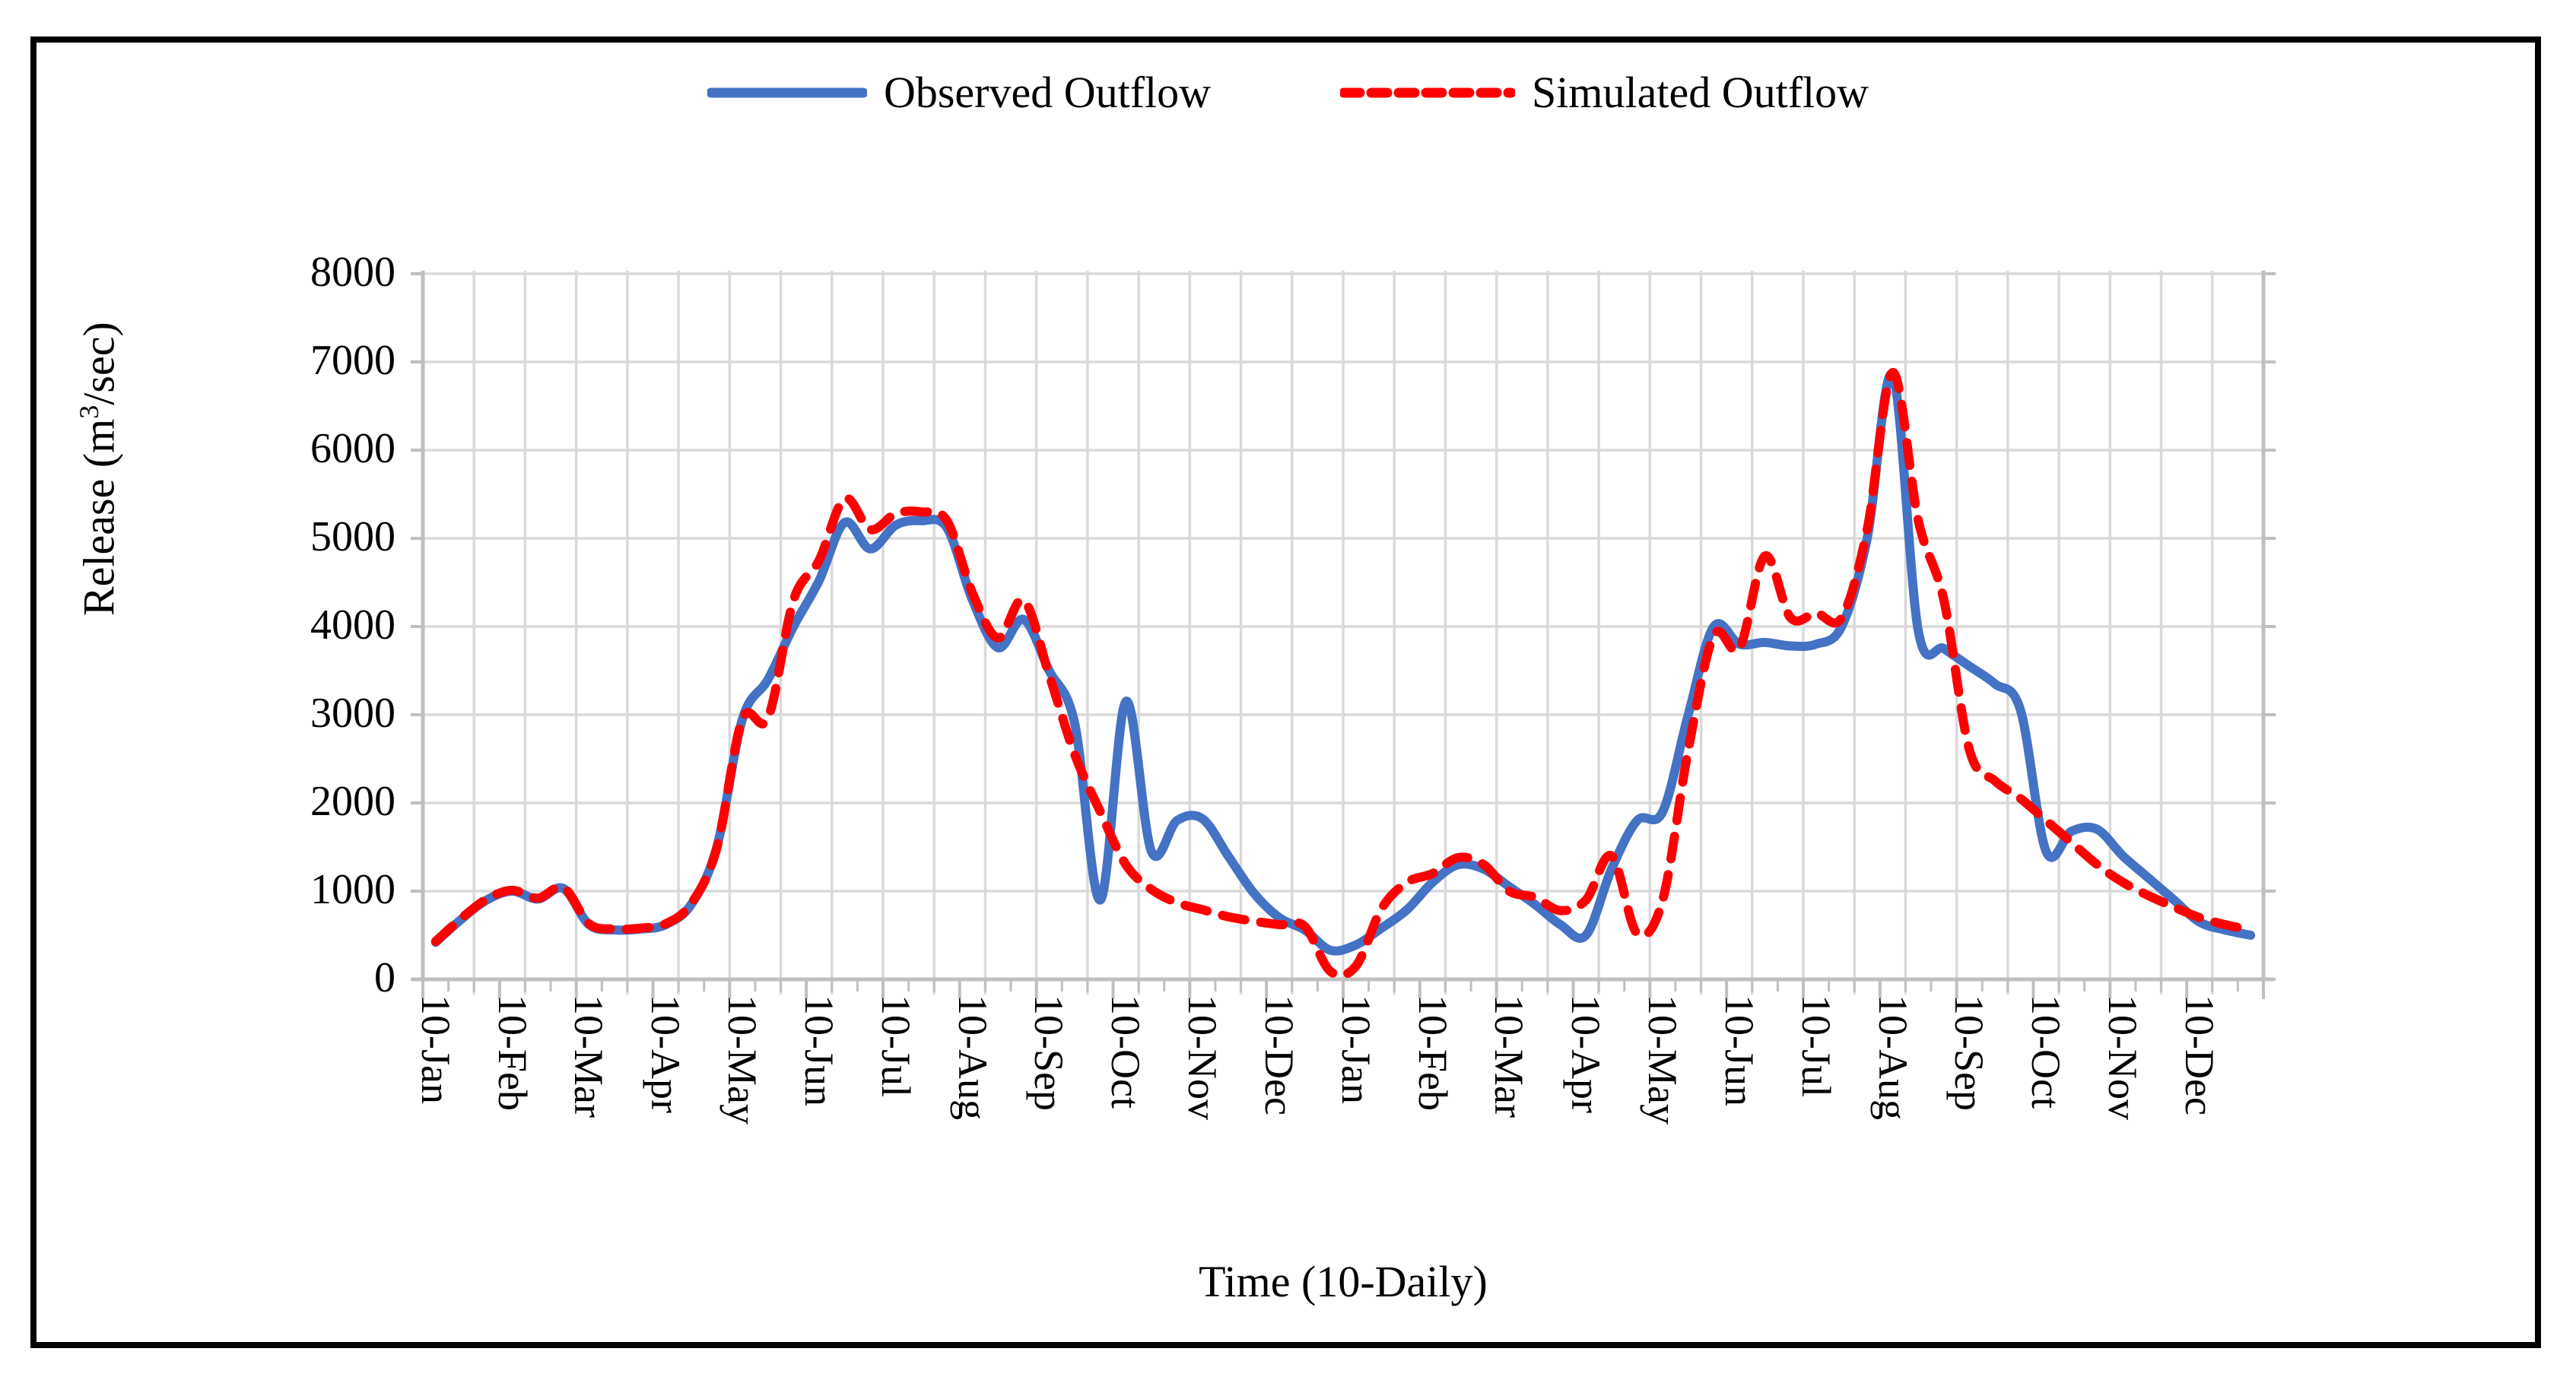 Image resolution: width=2576 pixels, height=1377 pixels. What do you see at coordinates (1288, 92) in the screenshot?
I see `legend: Observed Outflow Simulated Outflow` at bounding box center [1288, 92].